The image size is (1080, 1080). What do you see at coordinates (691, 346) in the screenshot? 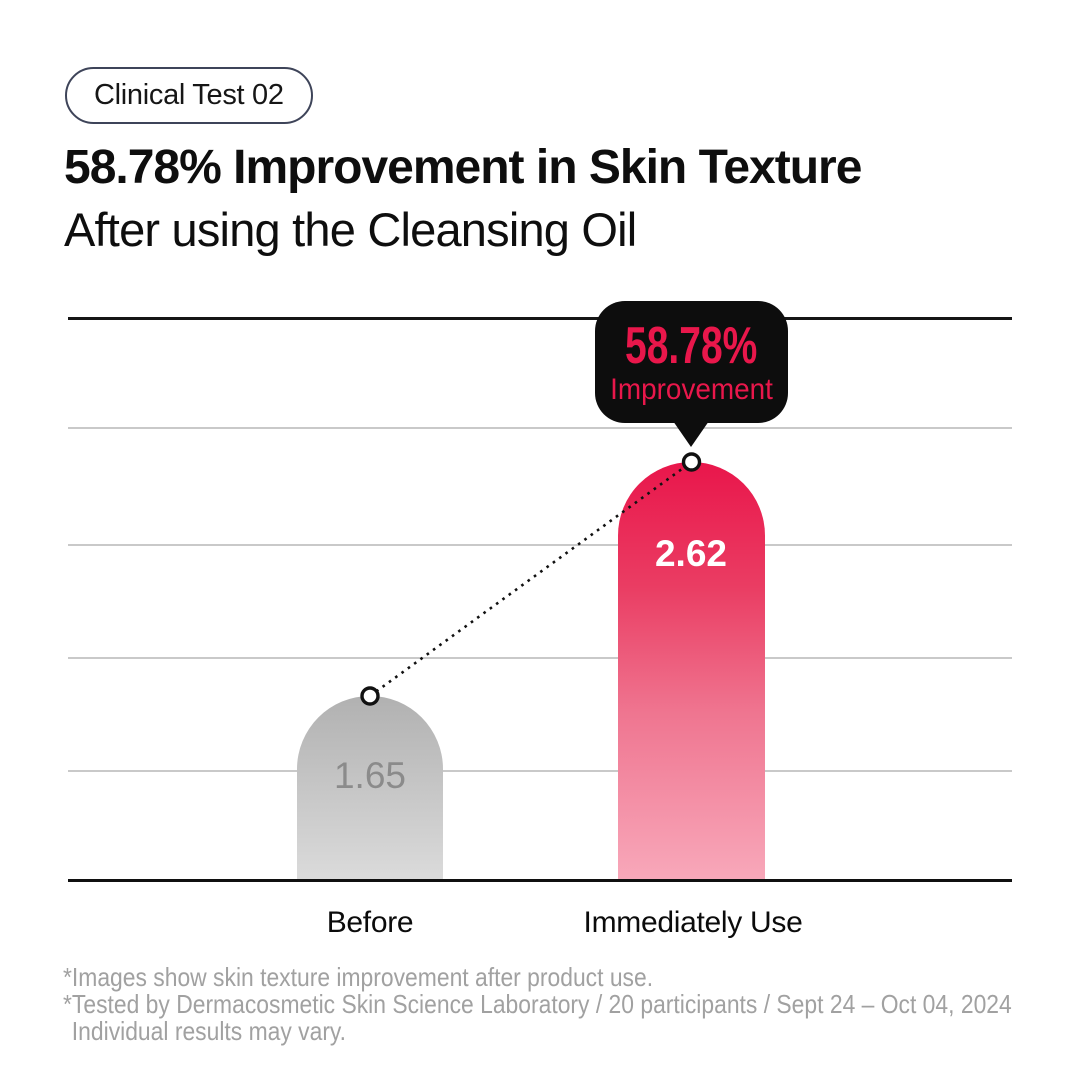
I see `callout-percent-value: 58.78%` at bounding box center [691, 346].